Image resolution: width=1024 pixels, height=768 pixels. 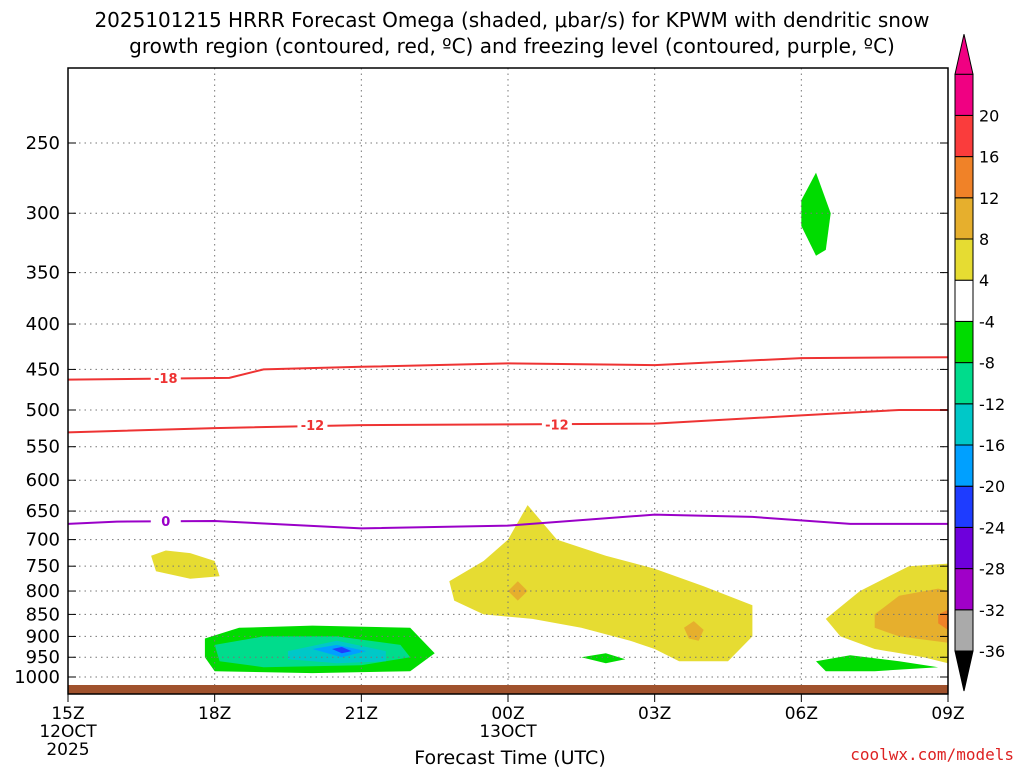 What do you see at coordinates (214, 714) in the screenshot?
I see `x-tick-label-1: 18Z` at bounding box center [214, 714].